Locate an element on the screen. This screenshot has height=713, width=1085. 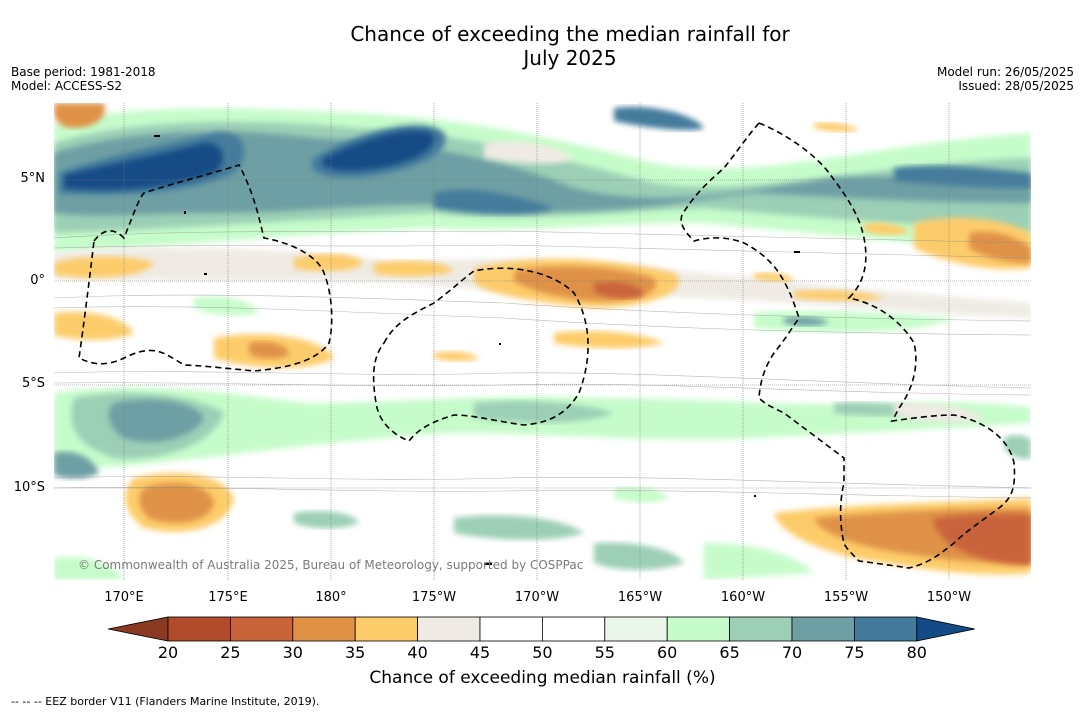
colorbar-tick-label: 25 is located at coordinates (230, 652).